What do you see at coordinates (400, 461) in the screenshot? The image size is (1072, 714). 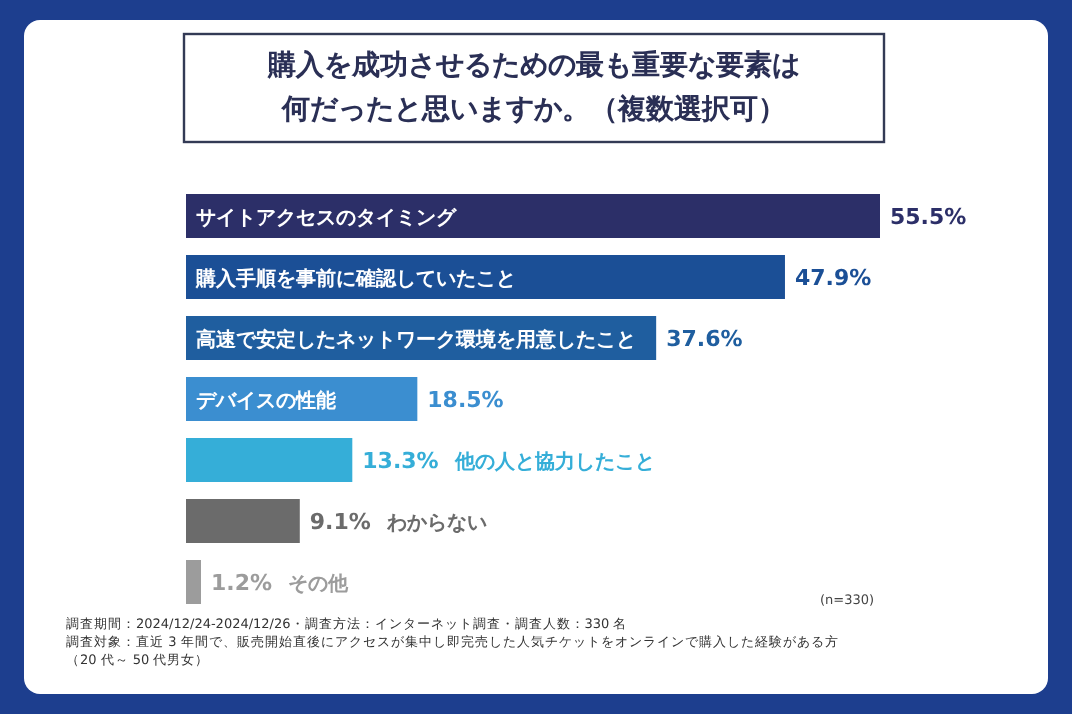 I see `data-label: 13.3%` at bounding box center [400, 461].